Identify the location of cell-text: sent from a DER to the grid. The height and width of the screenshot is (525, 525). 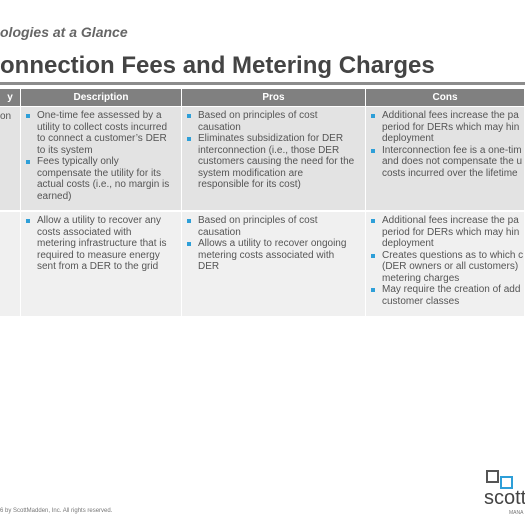
(98, 266).